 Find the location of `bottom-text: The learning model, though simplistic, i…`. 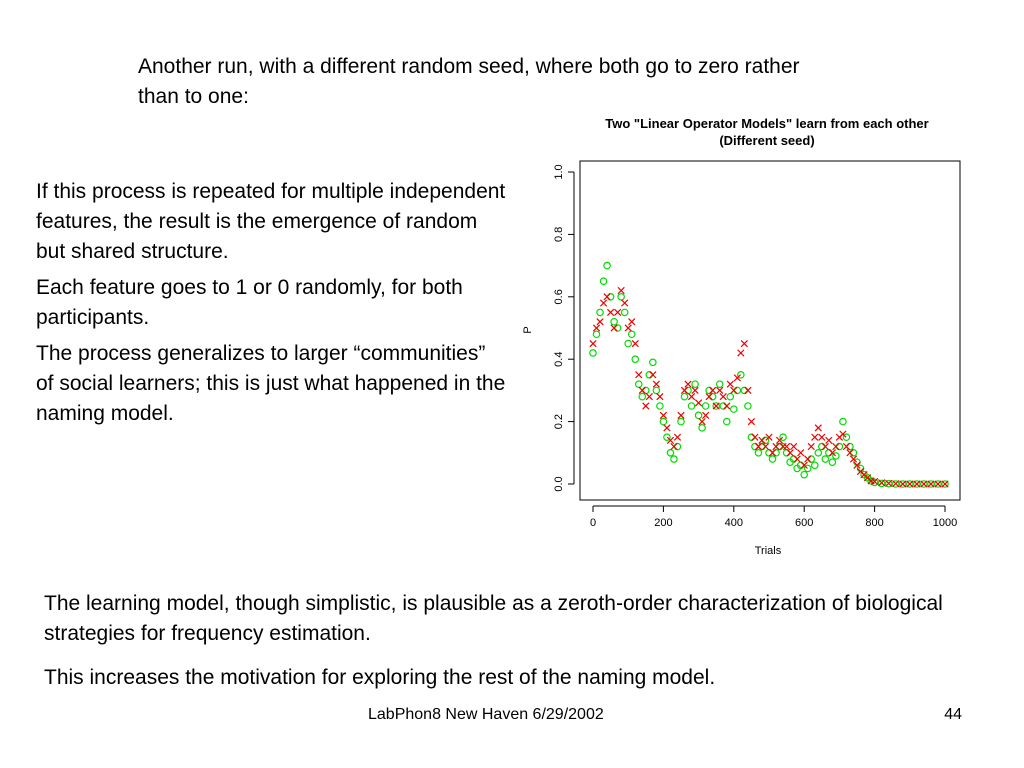

bottom-text: The learning model, though simplistic, i… is located at coordinates (524, 648).